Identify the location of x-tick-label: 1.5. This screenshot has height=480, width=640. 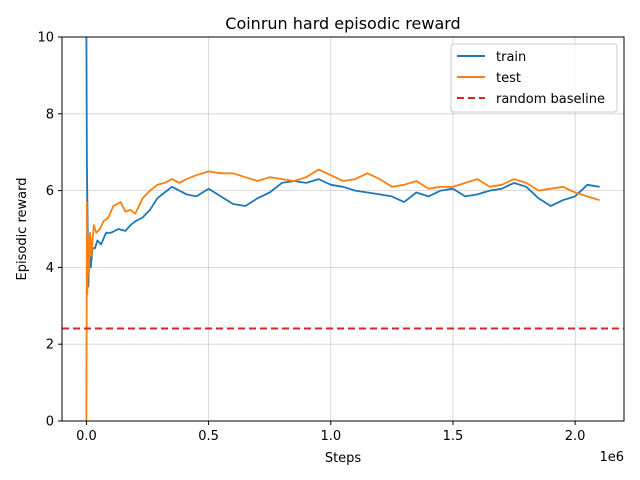
(453, 436).